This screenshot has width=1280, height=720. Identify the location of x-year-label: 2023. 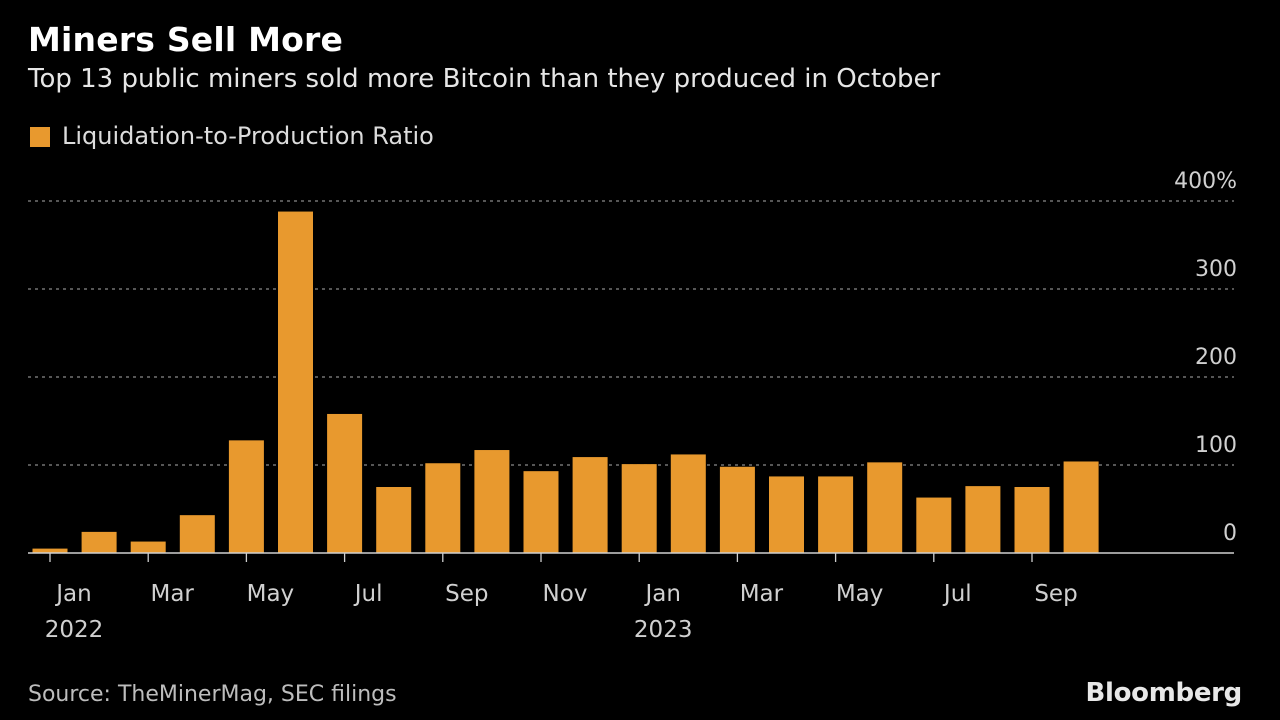
(663, 630).